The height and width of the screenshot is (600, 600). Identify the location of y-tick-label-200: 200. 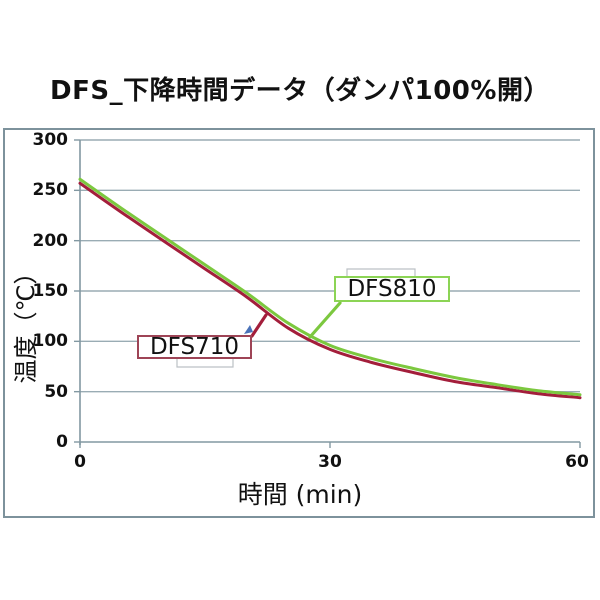
(50, 240).